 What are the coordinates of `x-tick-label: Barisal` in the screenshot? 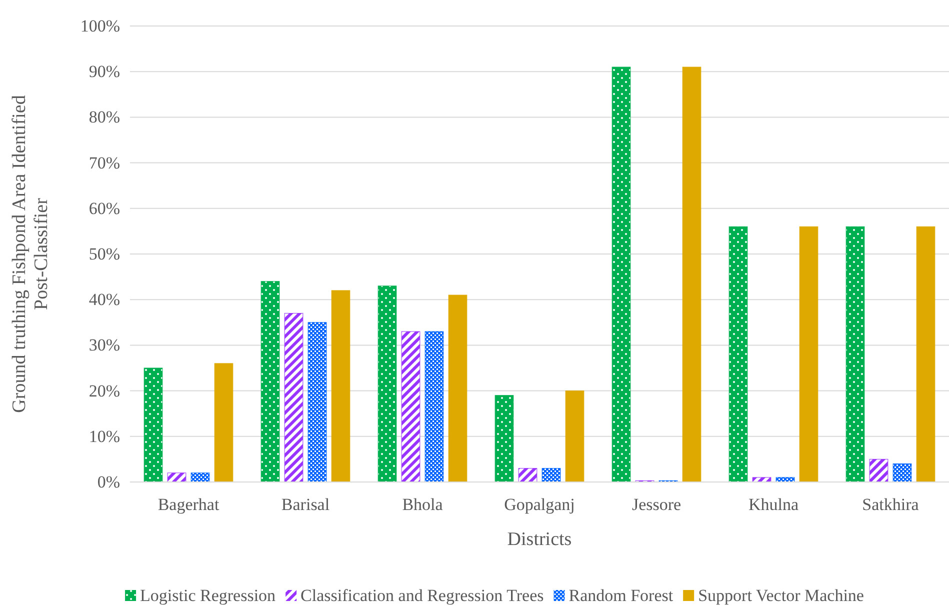 It's located at (305, 504).